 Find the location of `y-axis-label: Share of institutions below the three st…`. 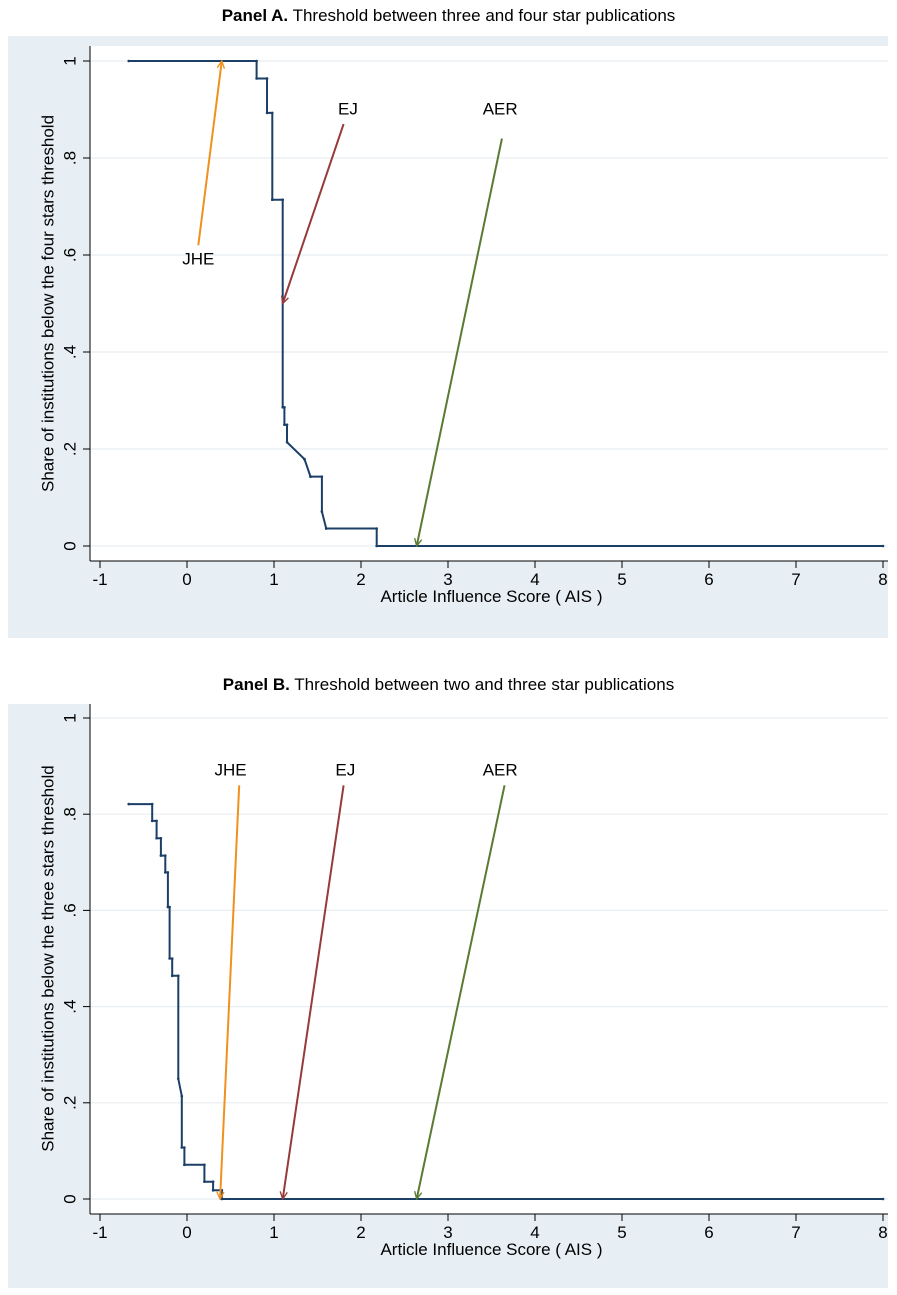

y-axis-label: Share of institutions below the three st… is located at coordinates (48, 958).